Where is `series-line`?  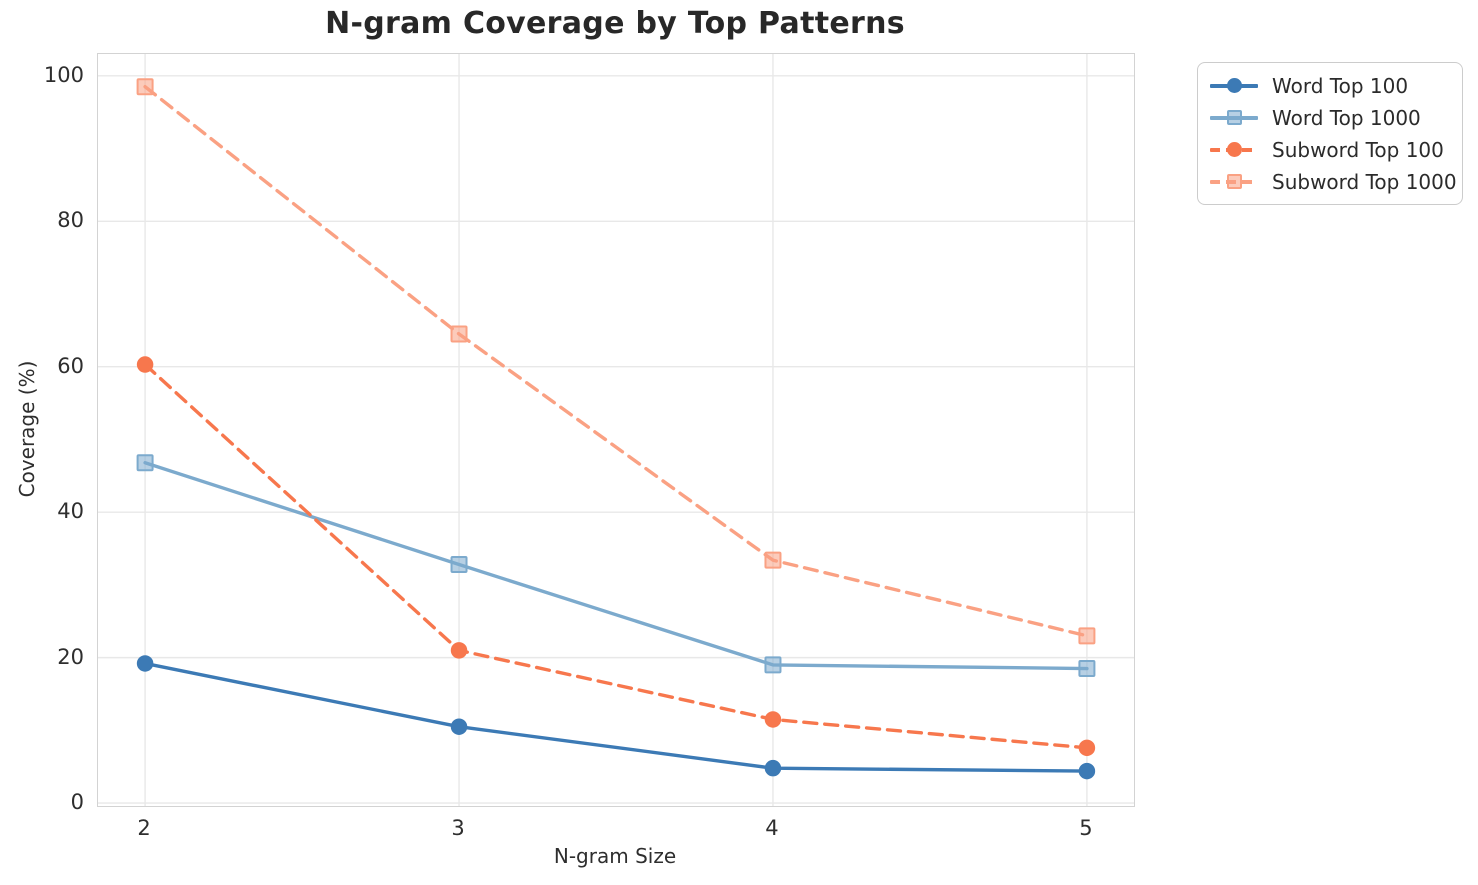 series-line is located at coordinates (616, 717).